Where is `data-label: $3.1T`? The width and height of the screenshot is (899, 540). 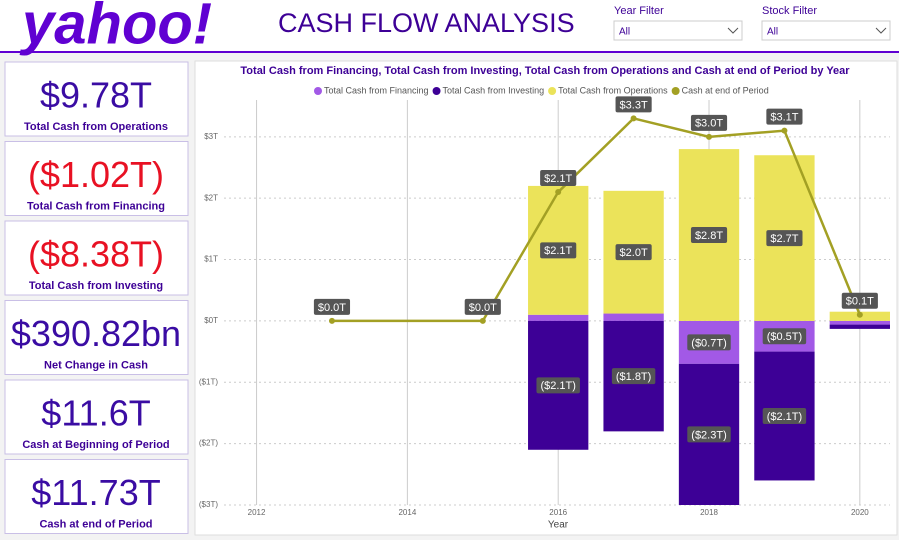
data-label: $3.1T is located at coordinates (784, 118).